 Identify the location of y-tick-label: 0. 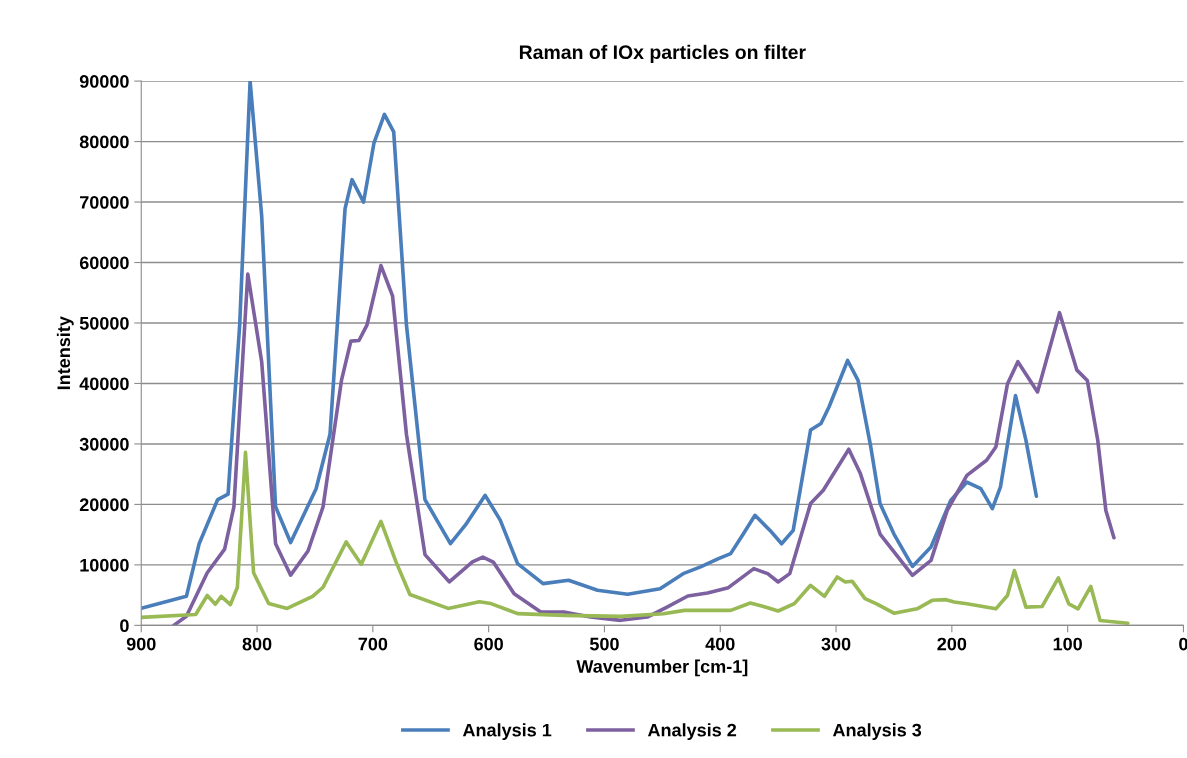
(124, 626).